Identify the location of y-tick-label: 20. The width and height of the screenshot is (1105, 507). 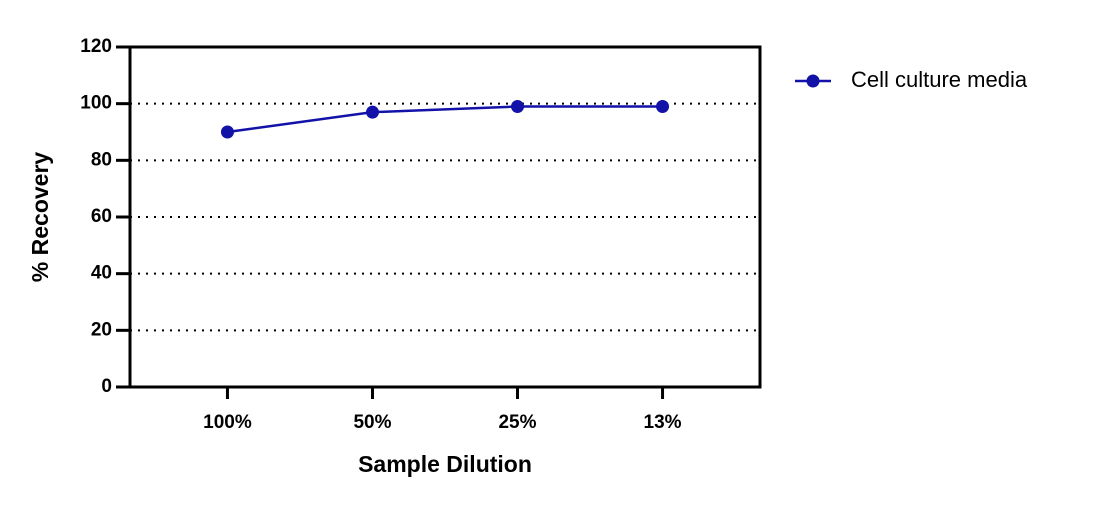
(101, 329).